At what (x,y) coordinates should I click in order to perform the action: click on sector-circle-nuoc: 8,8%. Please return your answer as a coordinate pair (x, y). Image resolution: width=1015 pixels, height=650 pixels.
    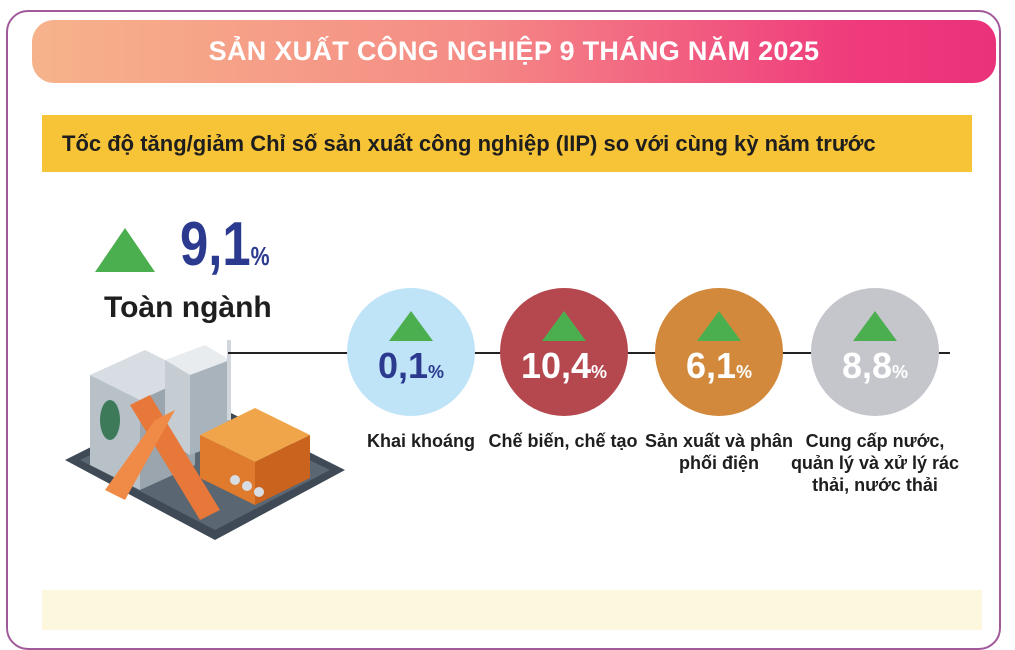
    Looking at the image, I should click on (875, 352).